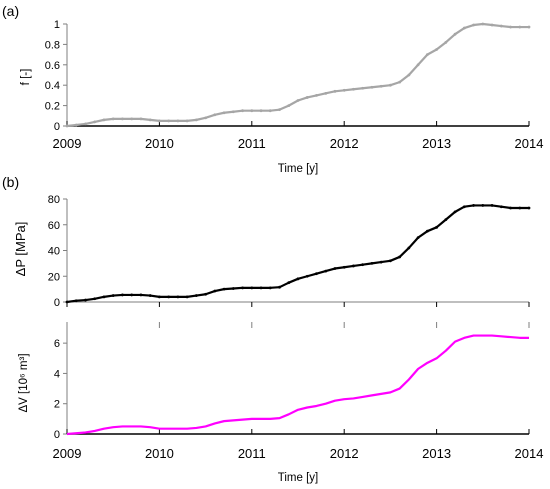 Image resolution: width=550 pixels, height=489 pixels. What do you see at coordinates (57, 405) in the screenshot?
I see `y-tick-label: 2` at bounding box center [57, 405].